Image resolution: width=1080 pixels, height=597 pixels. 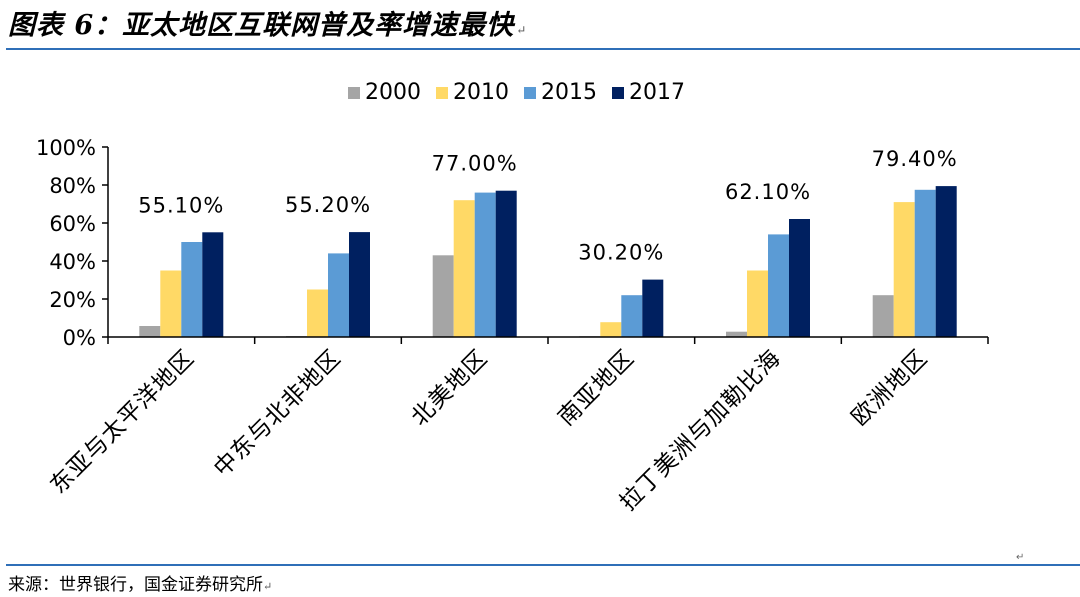 I want to click on source-return-mark: ↵, so click(x=268, y=586).